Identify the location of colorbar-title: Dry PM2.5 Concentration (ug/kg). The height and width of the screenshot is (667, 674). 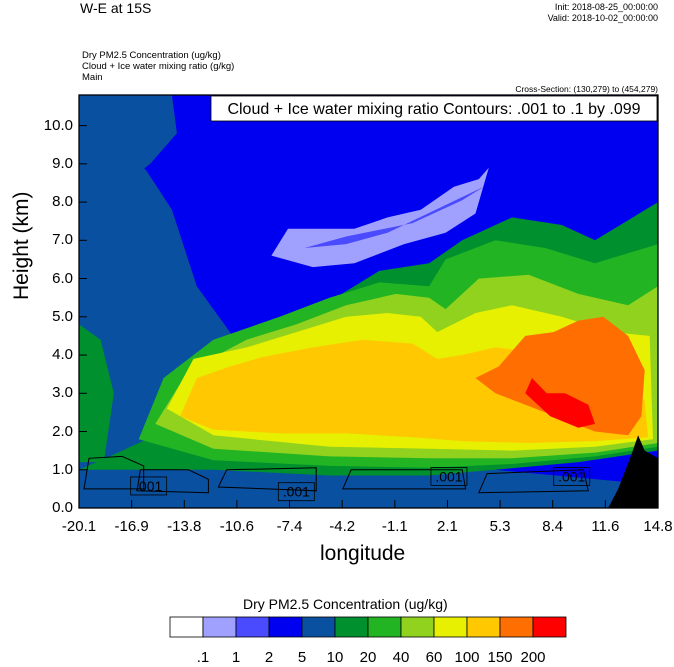
(345, 604).